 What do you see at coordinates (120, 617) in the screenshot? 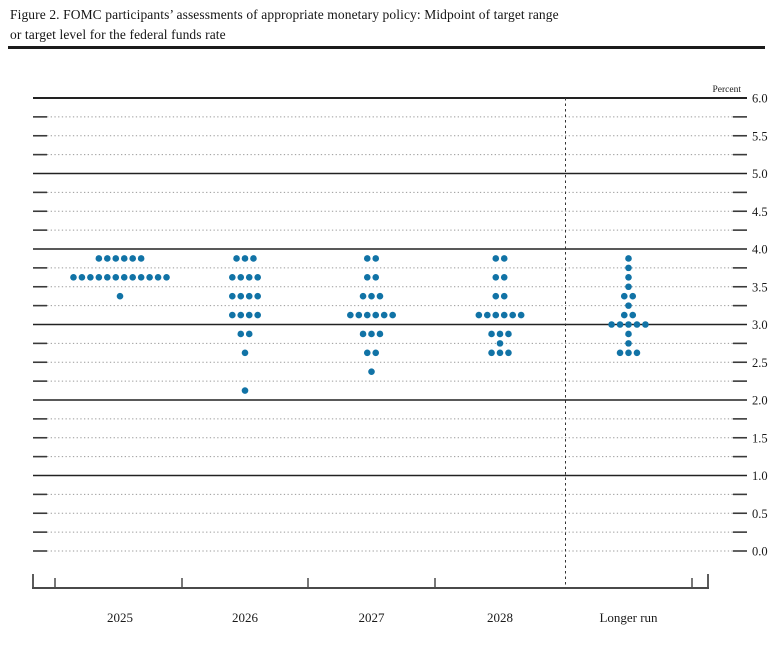
I see `x-axis-category-label: 2025` at bounding box center [120, 617].